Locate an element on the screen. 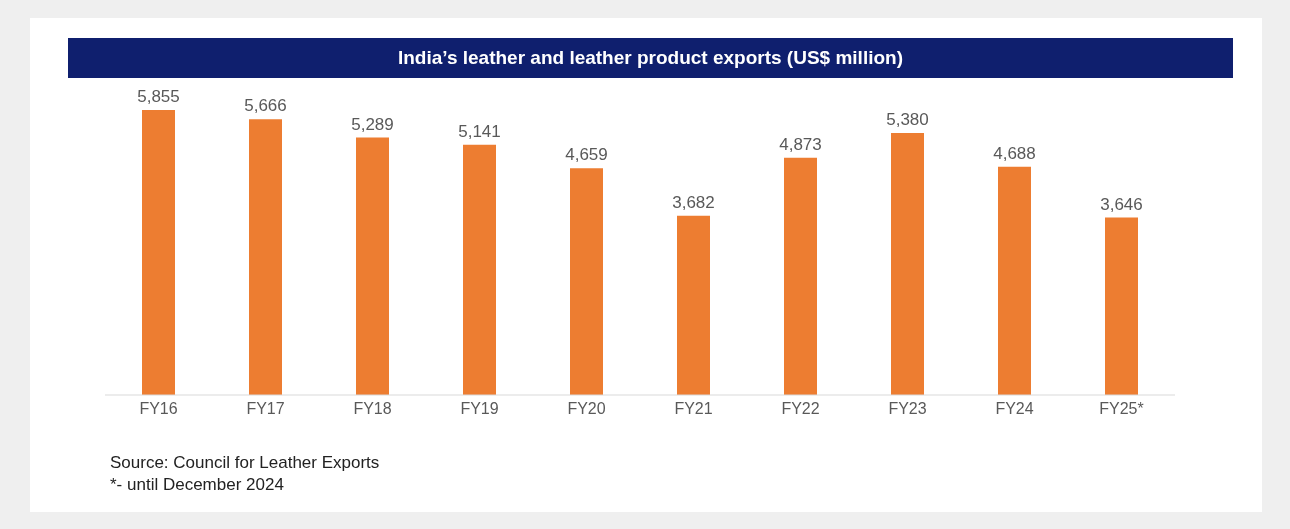 The width and height of the screenshot is (1290, 529). text: *- until December 2024 is located at coordinates (197, 485).